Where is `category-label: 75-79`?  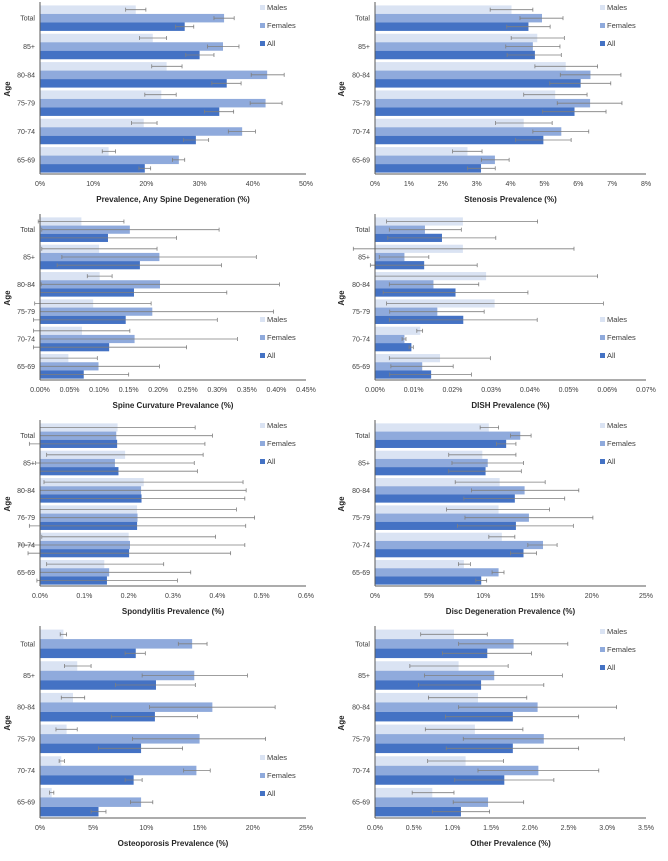
category-label: 75-79 is located at coordinates (361, 739).